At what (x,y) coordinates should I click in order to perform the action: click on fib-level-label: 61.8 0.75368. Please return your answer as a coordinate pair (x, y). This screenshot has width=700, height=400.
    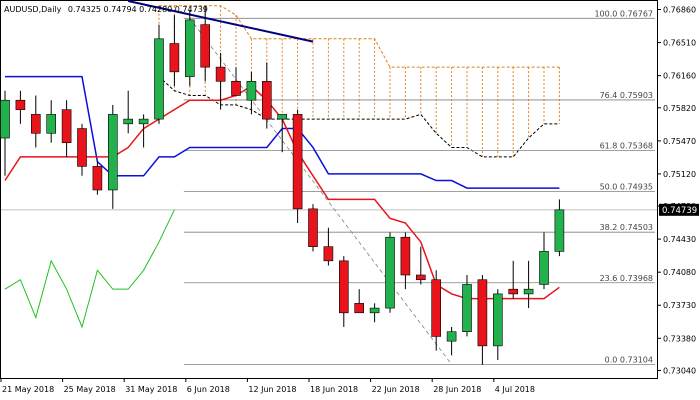
    Looking at the image, I should click on (626, 145).